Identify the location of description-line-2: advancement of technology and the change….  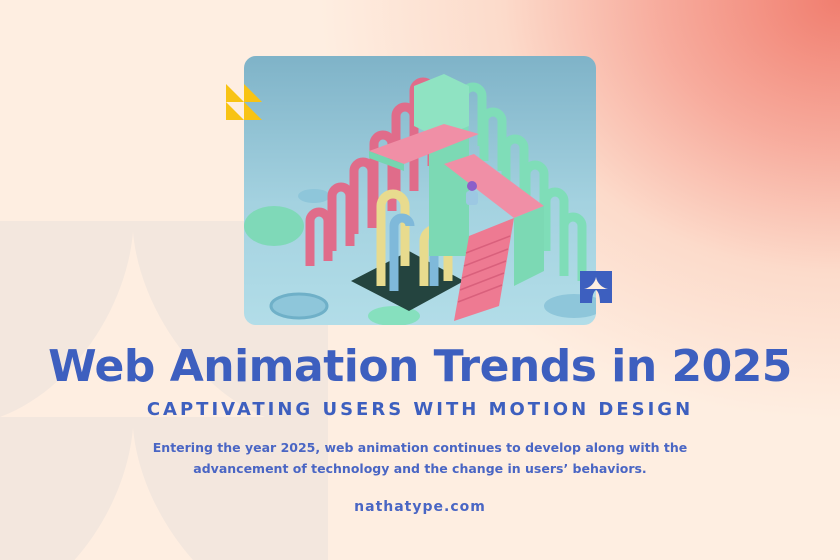
(420, 468).